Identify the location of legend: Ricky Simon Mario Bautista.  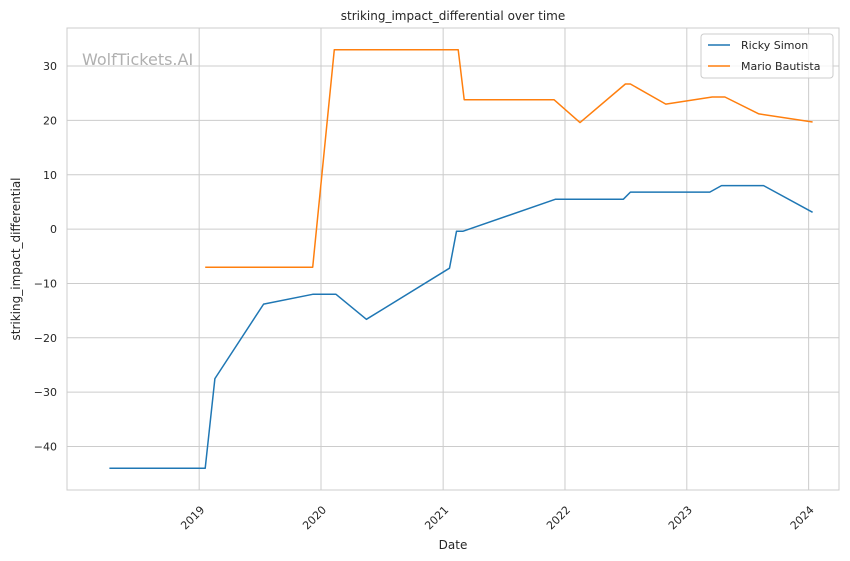
(767, 56).